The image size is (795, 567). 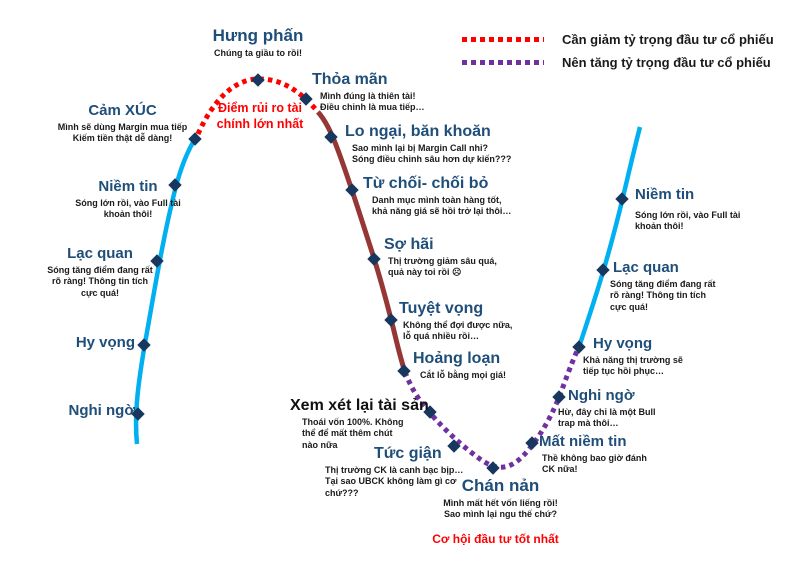 I want to click on stage-euphoria: Hưng phấn Chúng ta giầu to rồi!, so click(x=258, y=42).